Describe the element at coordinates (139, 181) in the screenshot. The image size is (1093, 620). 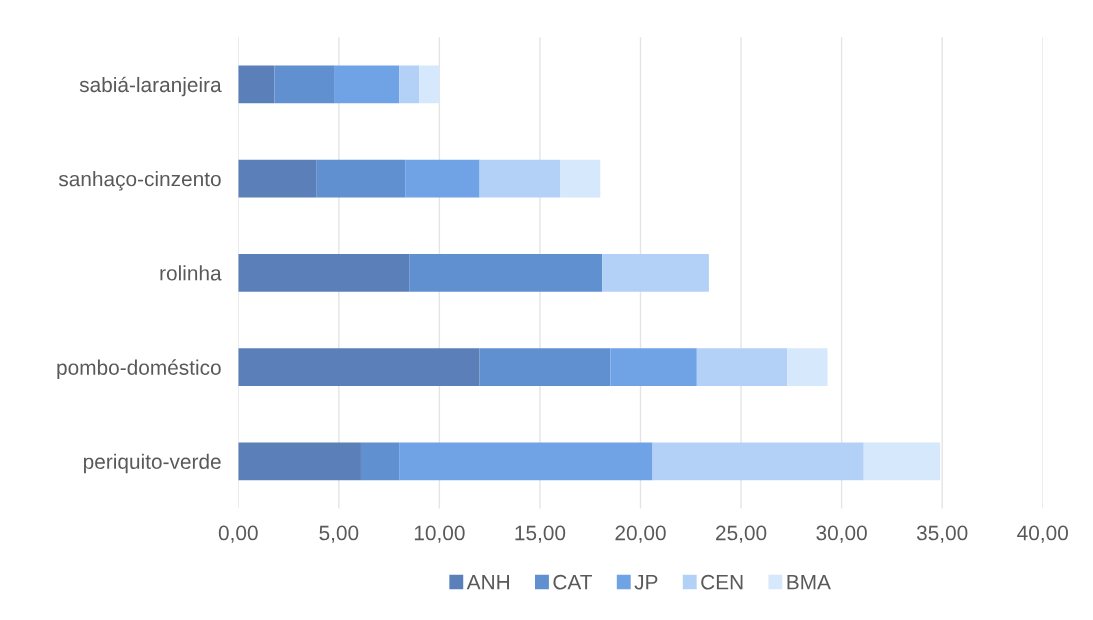
I see `y-tick-label: sanhaço-cinzento` at that location.